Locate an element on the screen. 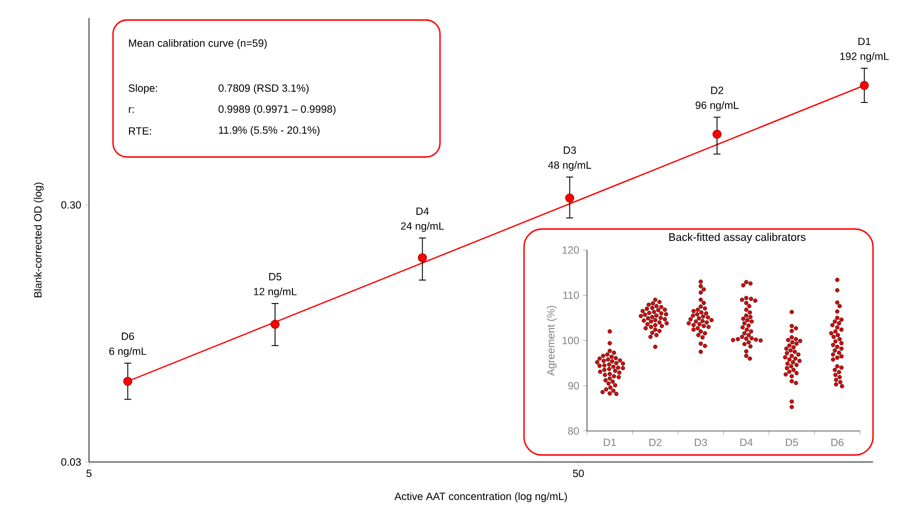 The image size is (902, 524). x-axis-title: Active AAT concentration (log ng/mL) is located at coordinates (480, 497).